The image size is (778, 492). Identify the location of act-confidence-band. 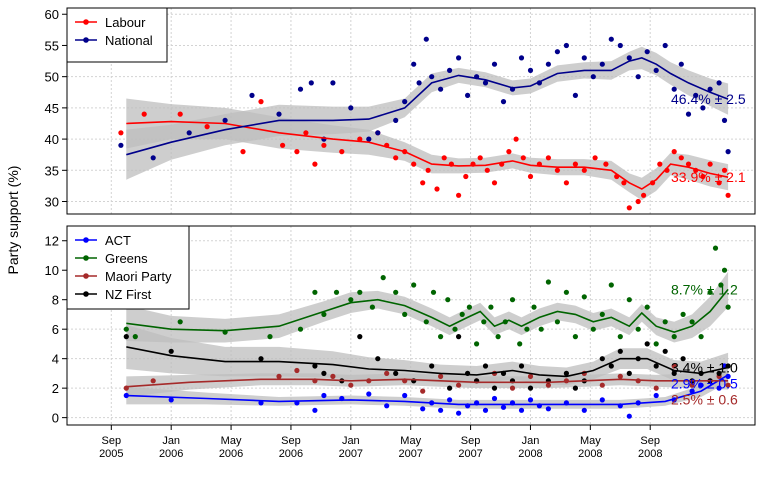
(427, 388).